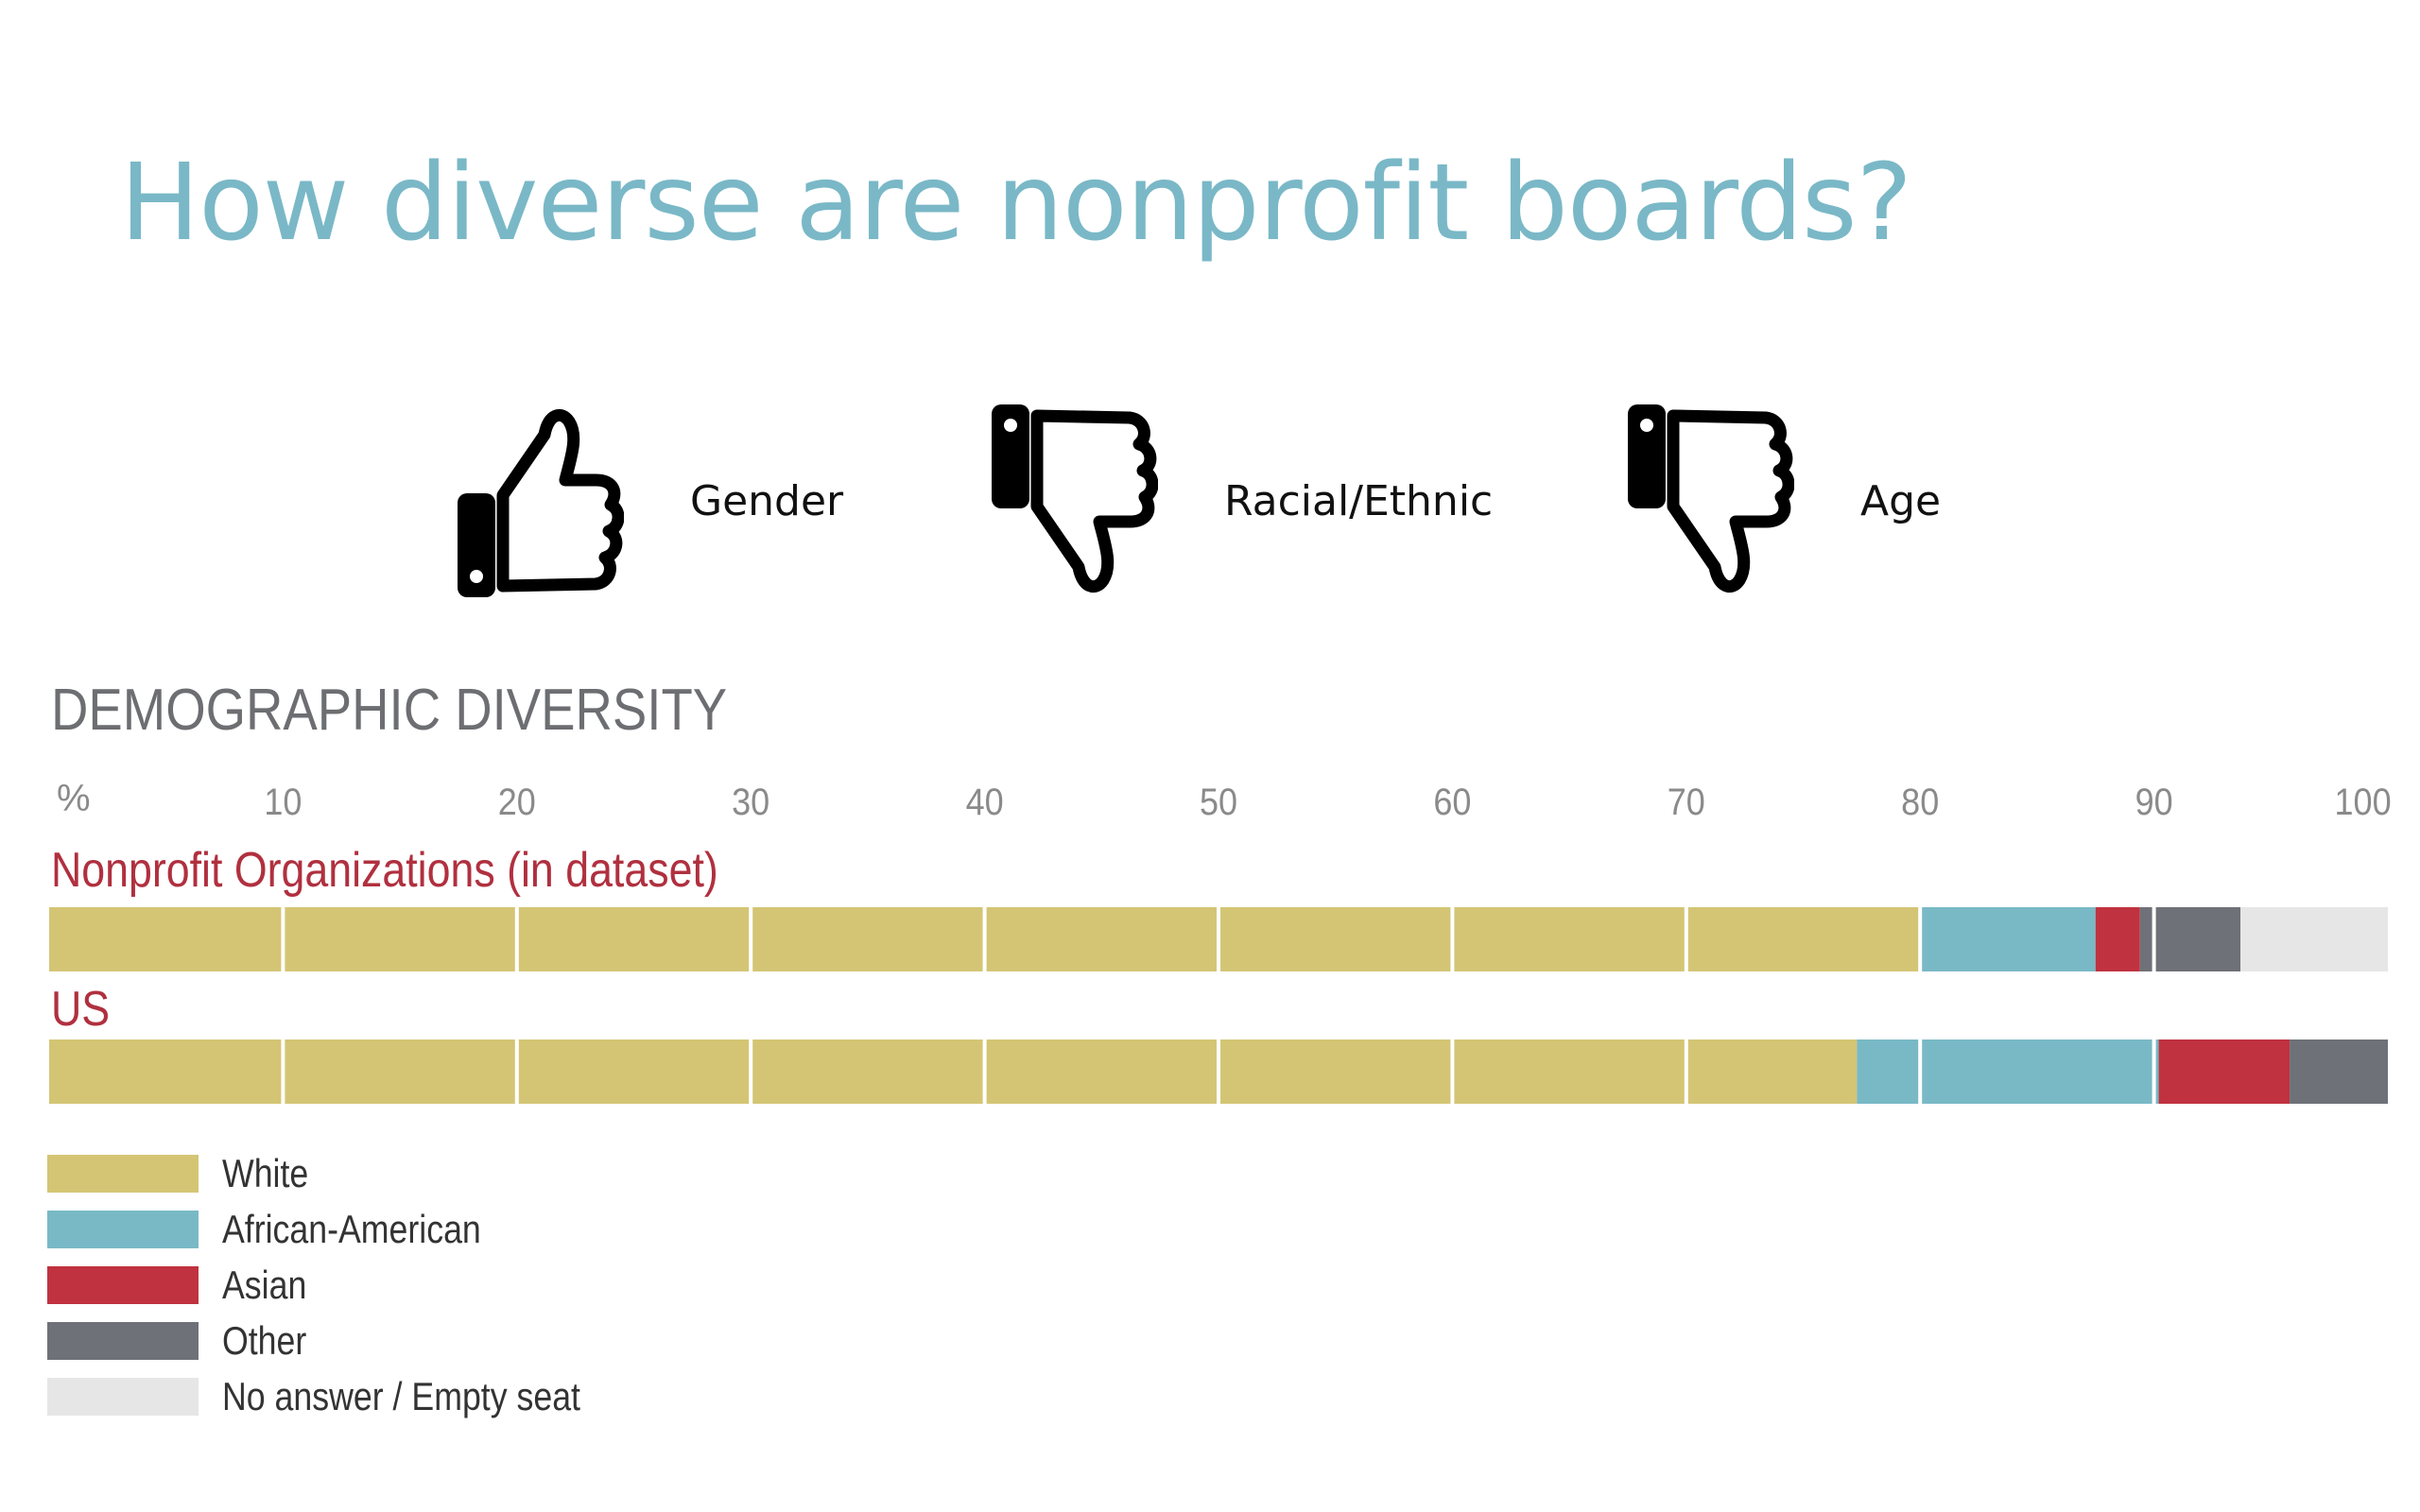 This screenshot has width=2420, height=1512. I want to click on x-tick-label: 30, so click(750, 802).